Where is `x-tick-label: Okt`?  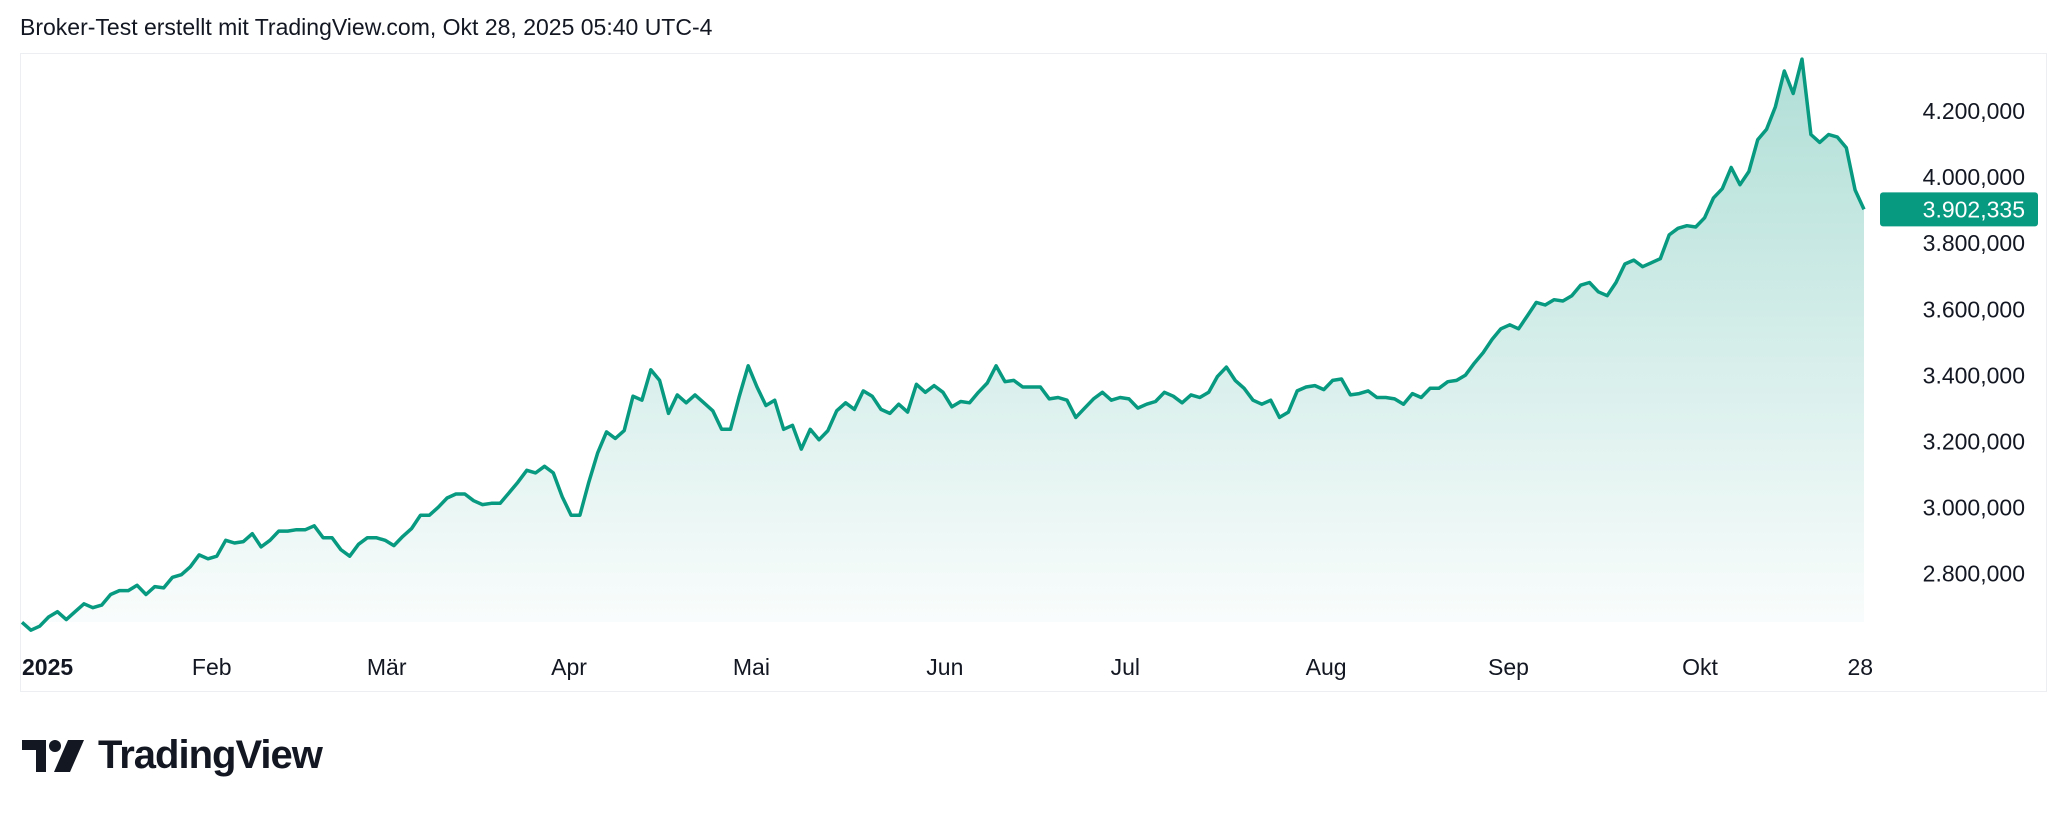 x-tick-label: Okt is located at coordinates (1700, 667).